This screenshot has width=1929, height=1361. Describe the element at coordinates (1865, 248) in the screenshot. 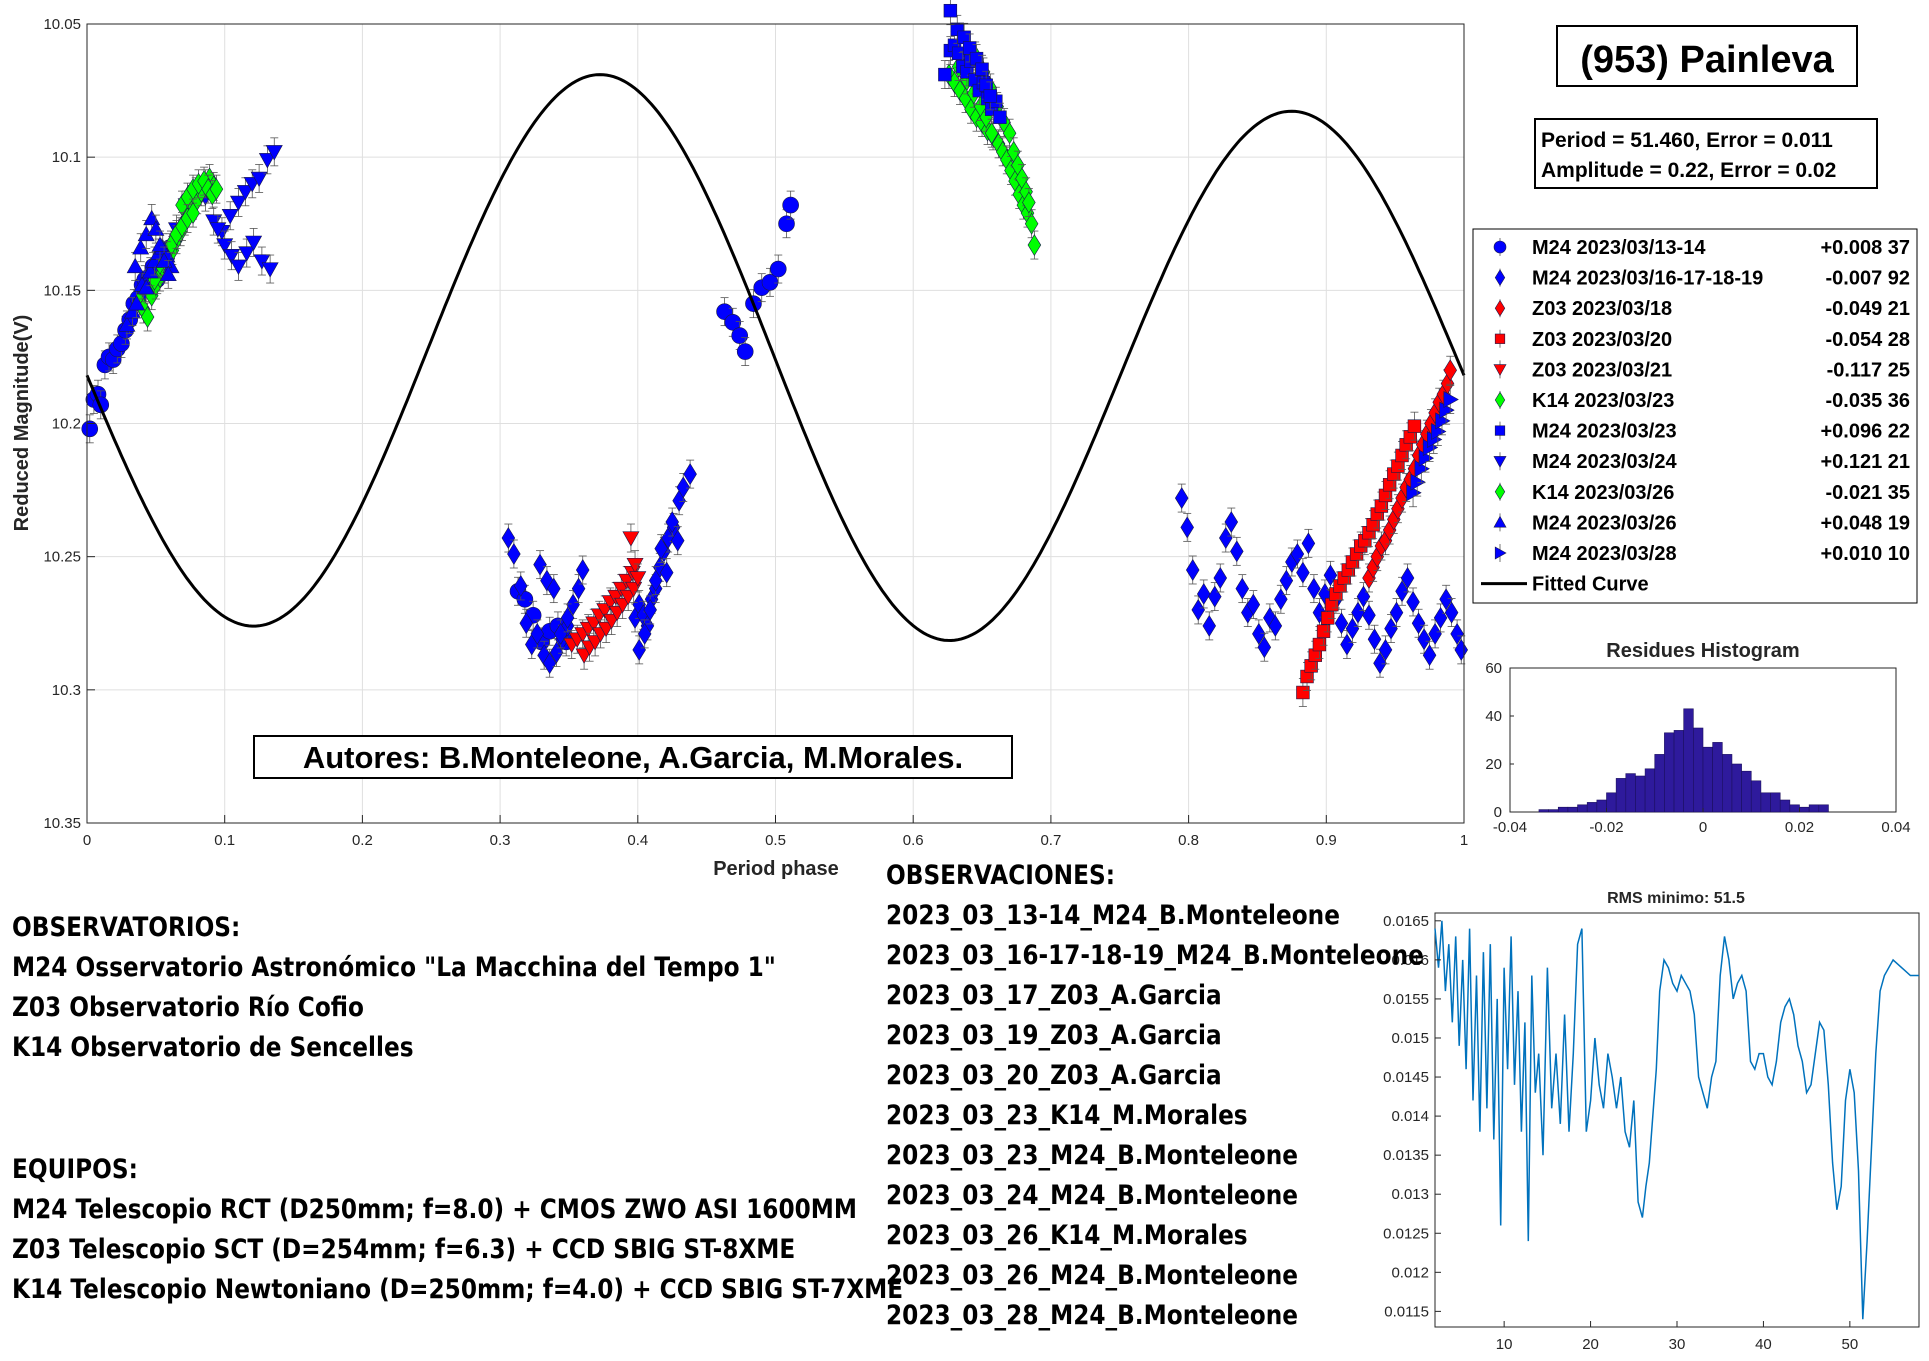

I see `legend-offset: +0.008 37` at that location.